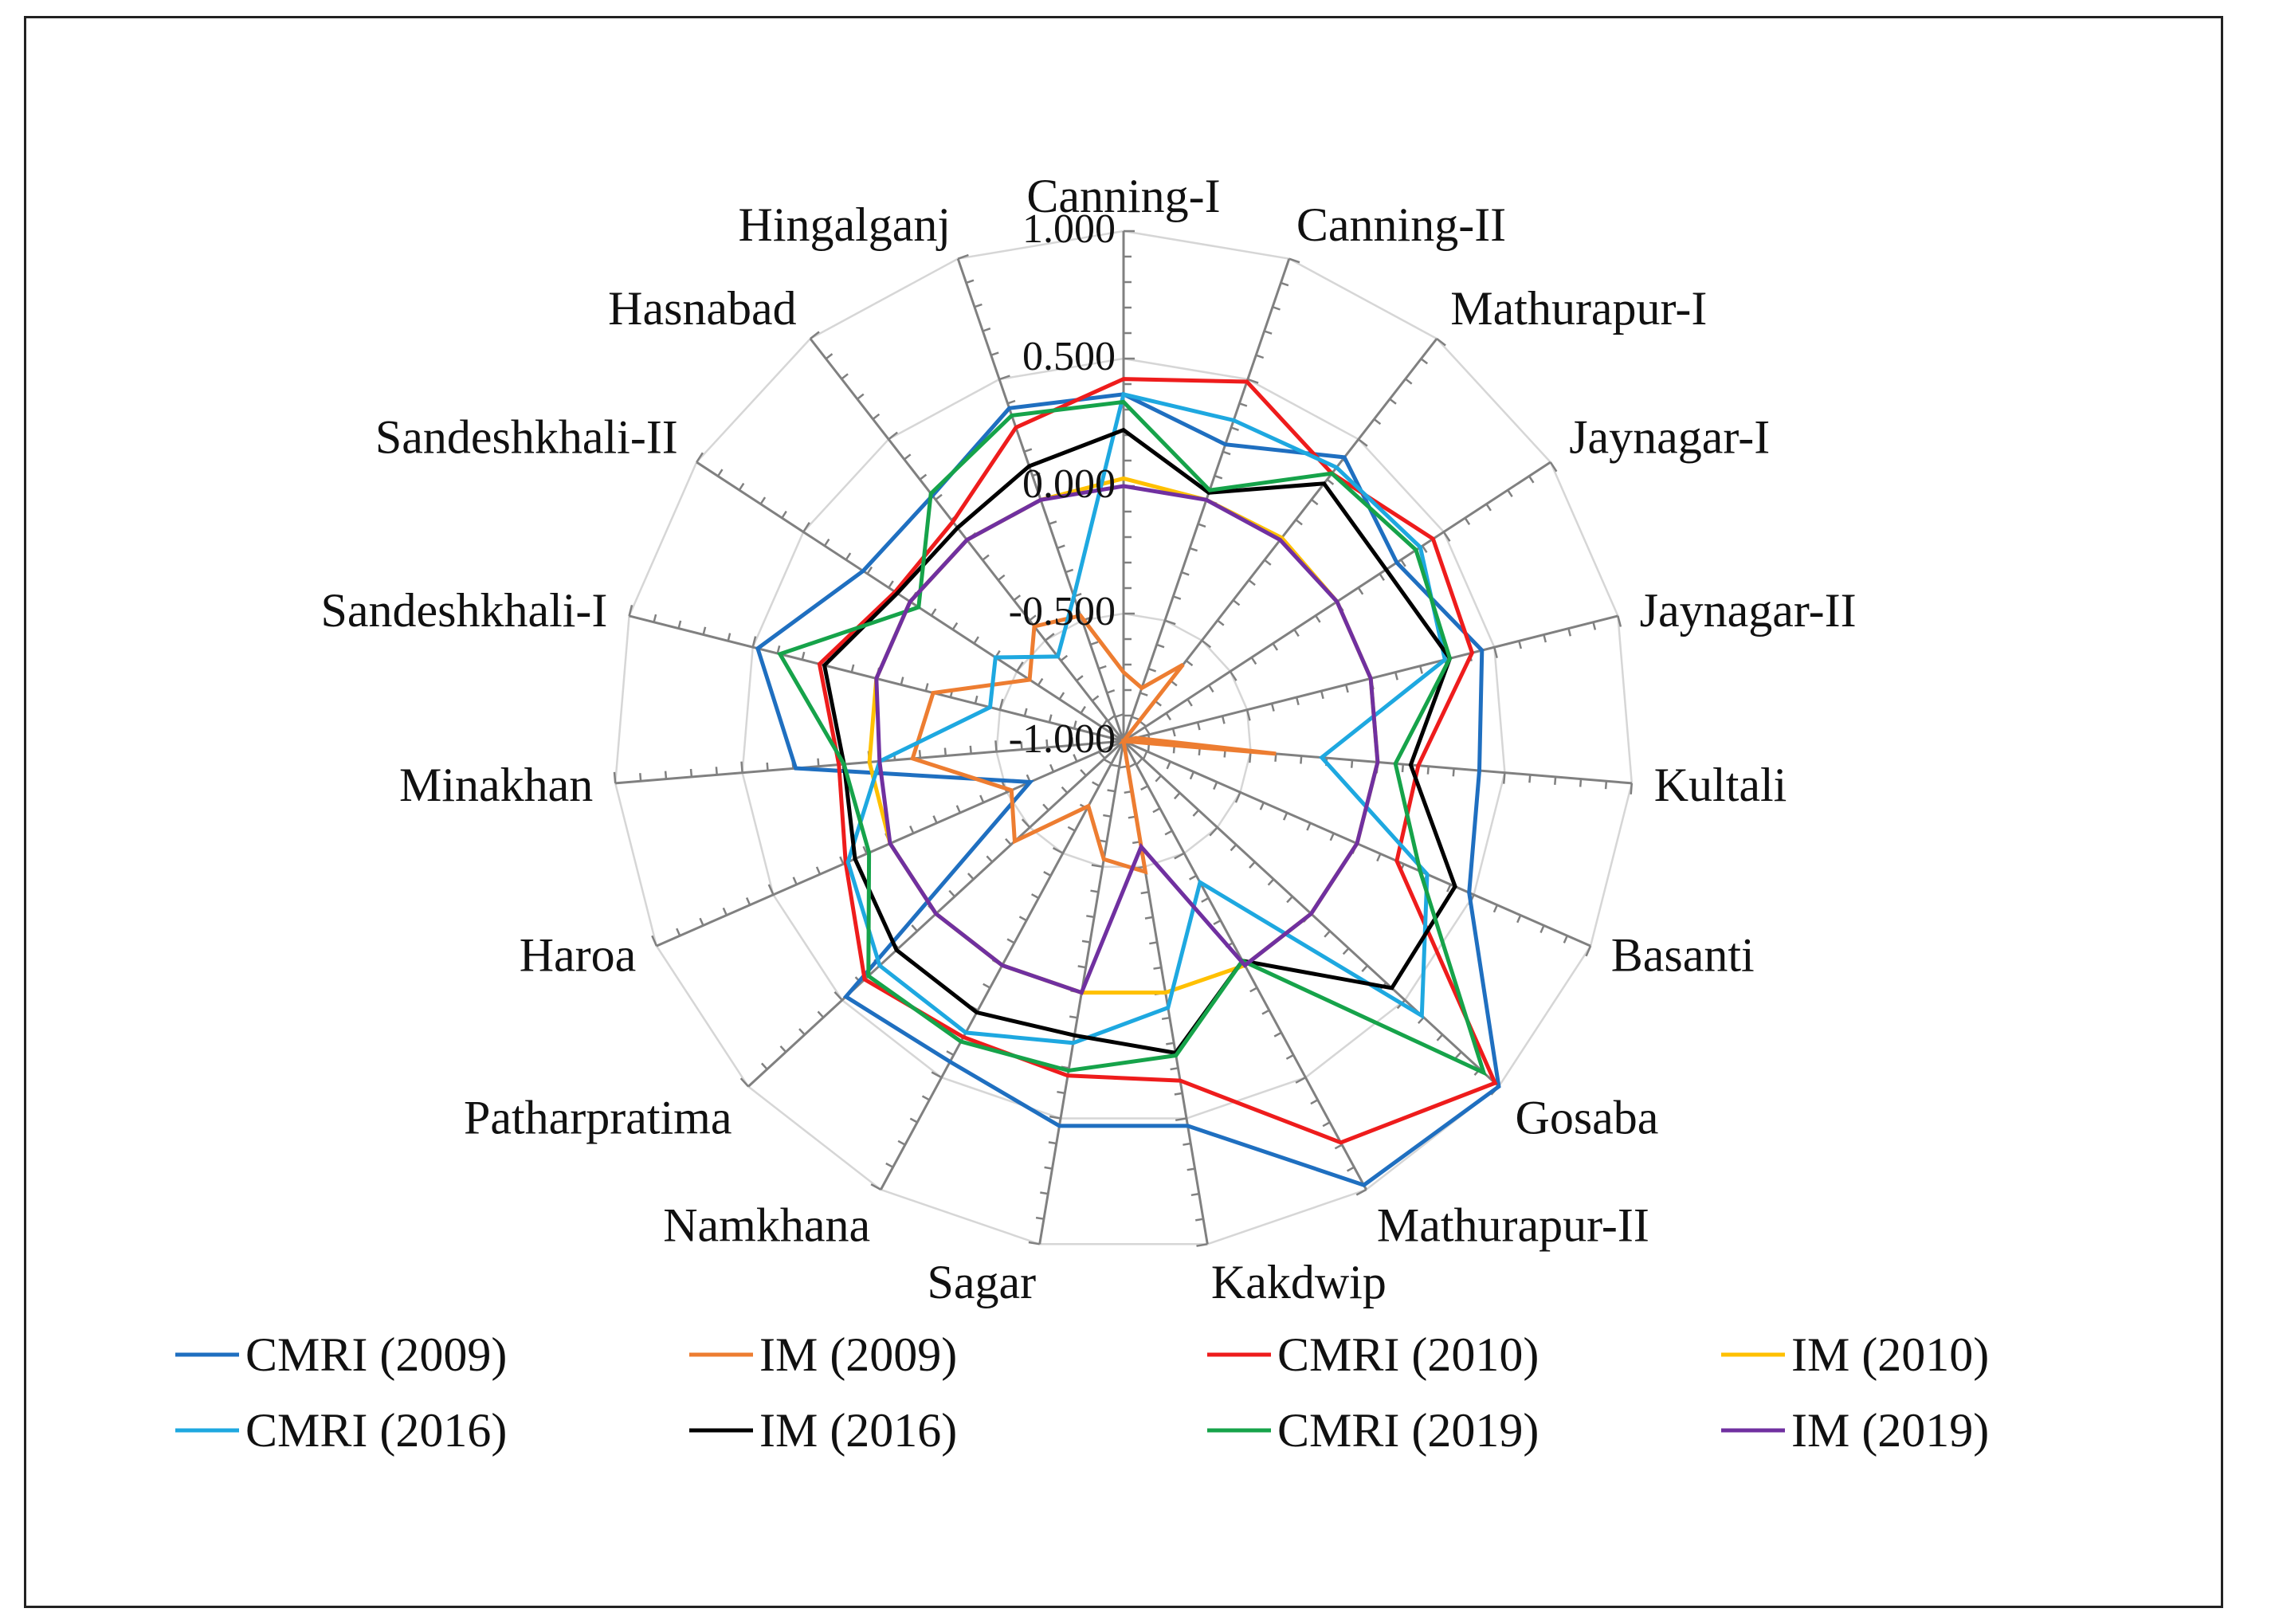 This screenshot has width=2271, height=1624. Describe the element at coordinates (858, 1430) in the screenshot. I see `legend-label-im-2016: IM (2016)` at that location.